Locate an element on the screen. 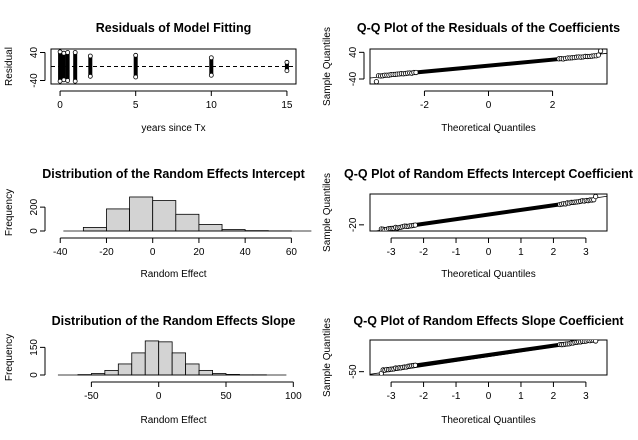 The height and width of the screenshot is (440, 638). x-tick-label: -20 is located at coordinates (106, 252).